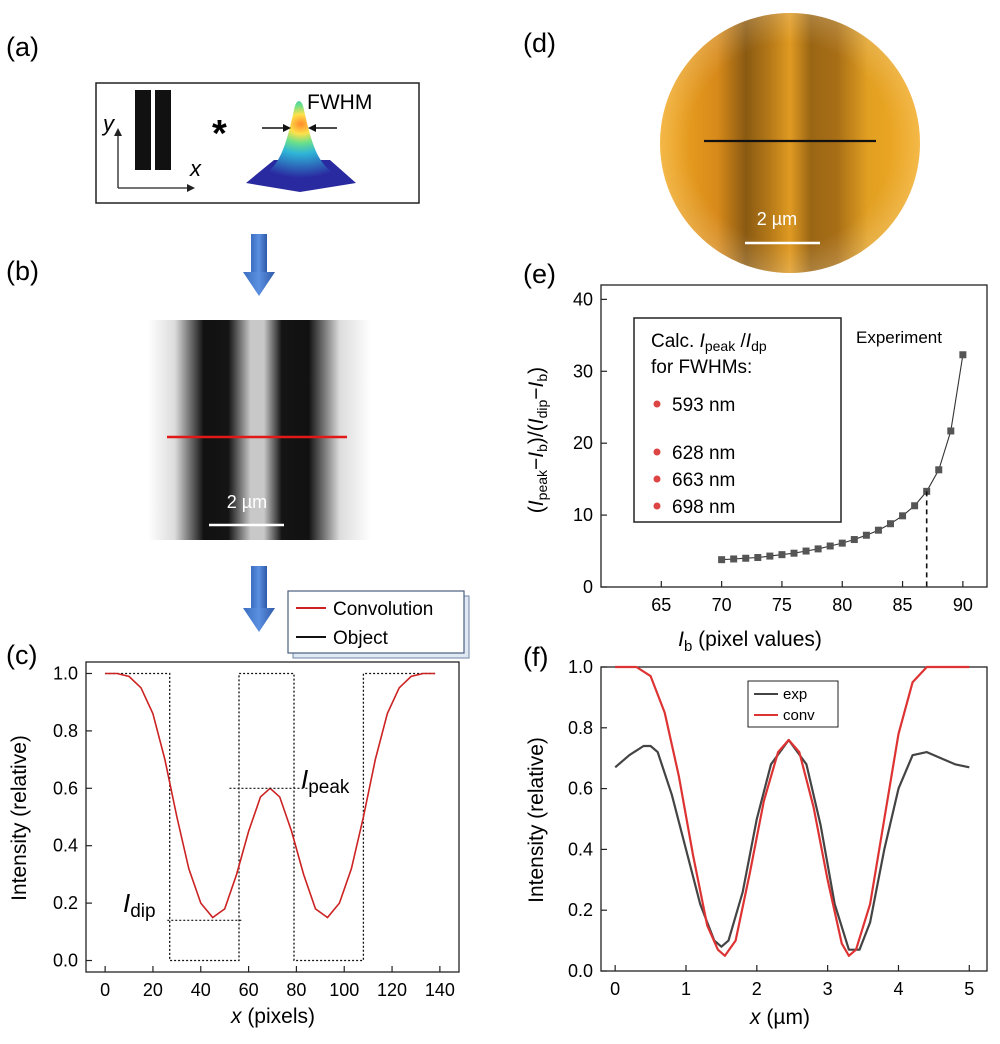 The height and width of the screenshot is (1044, 1000). I want to click on chart-f-ylabel: Intensity (relative), so click(536, 820).